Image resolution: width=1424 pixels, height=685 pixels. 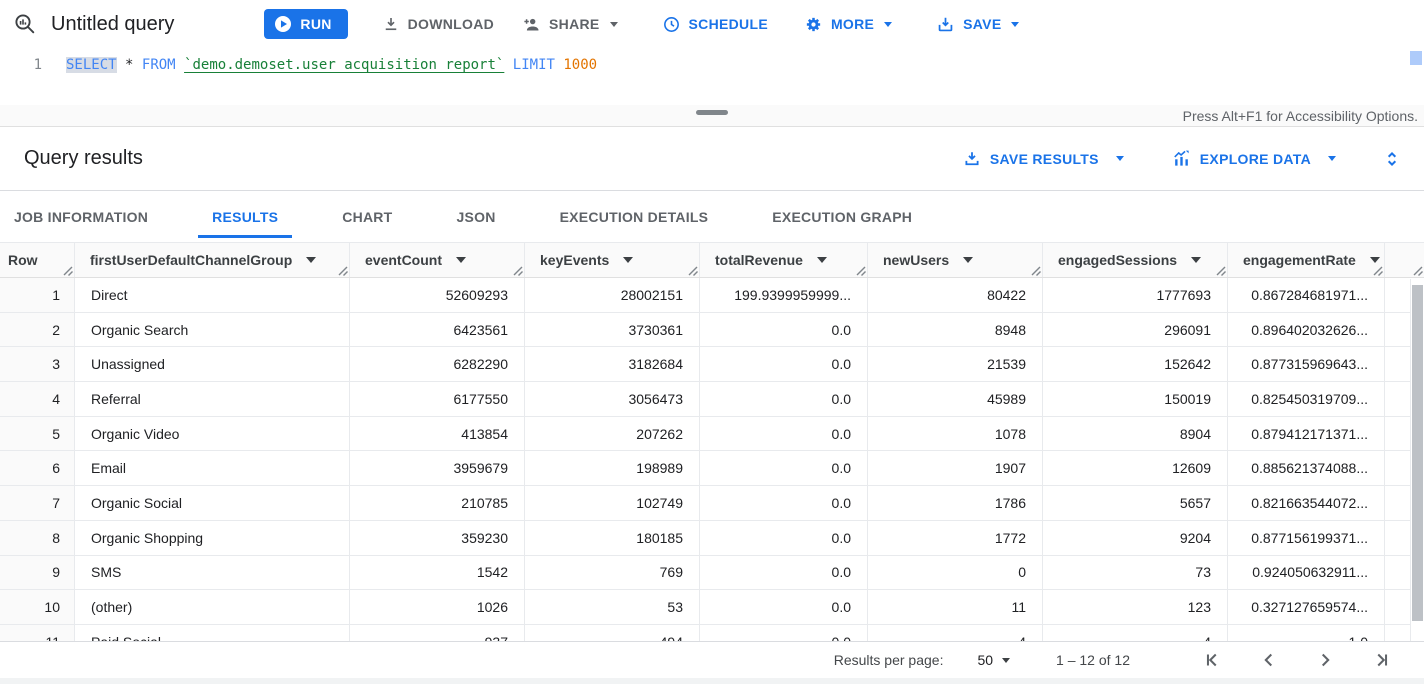 I want to click on schedule-button: SCHEDULE, so click(x=715, y=24).